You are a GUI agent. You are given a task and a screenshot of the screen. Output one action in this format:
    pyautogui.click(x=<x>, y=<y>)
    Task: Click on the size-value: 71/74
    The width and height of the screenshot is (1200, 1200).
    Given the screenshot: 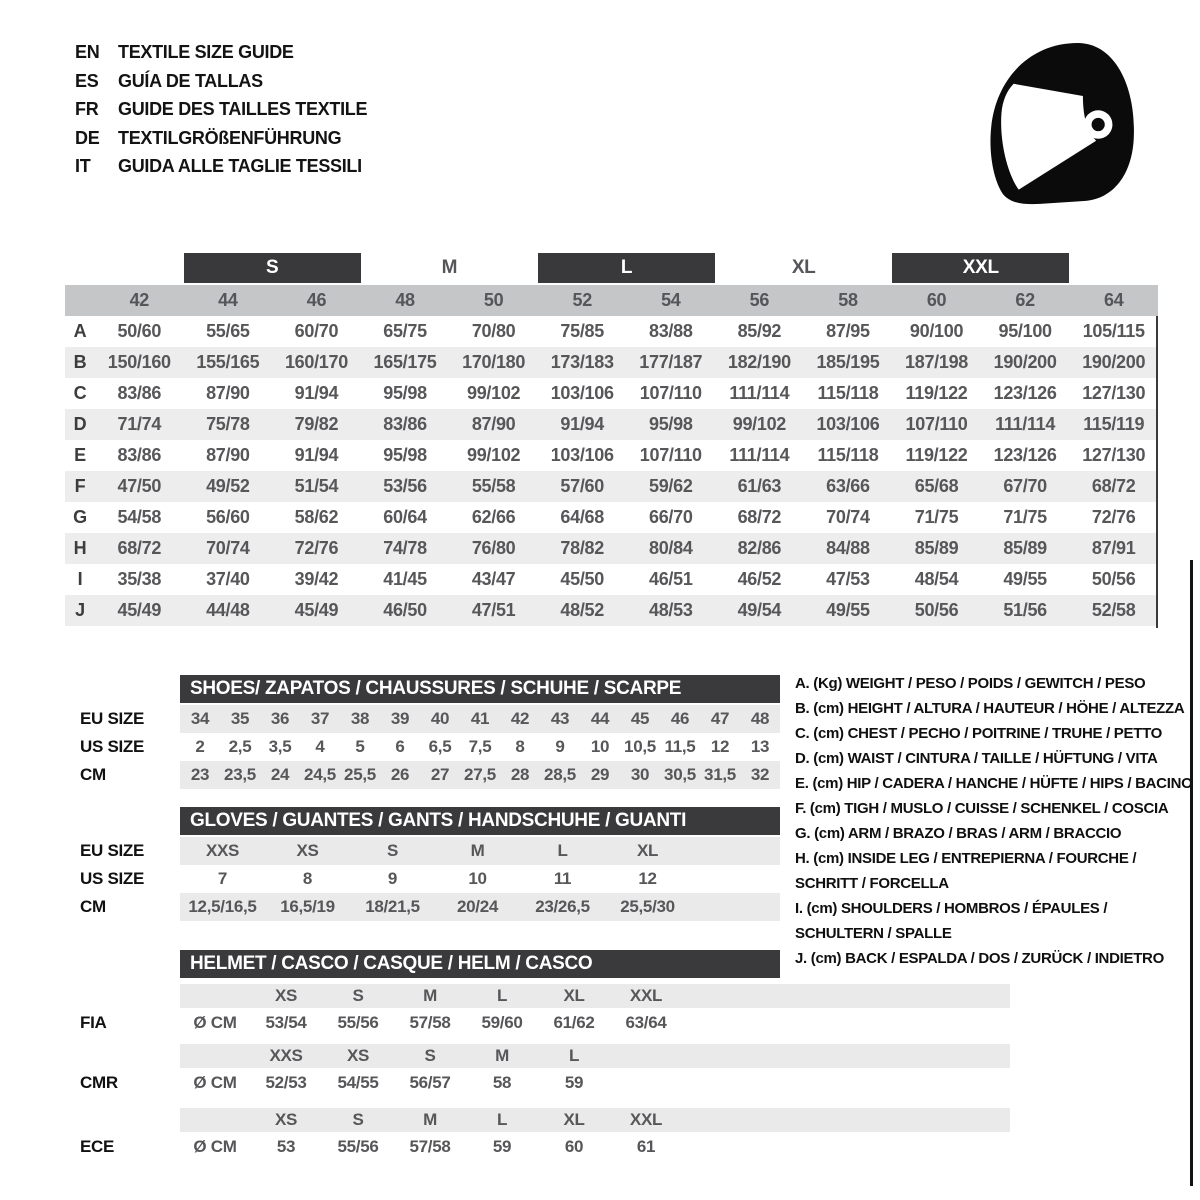 What is the action you would take?
    pyautogui.click(x=139, y=424)
    